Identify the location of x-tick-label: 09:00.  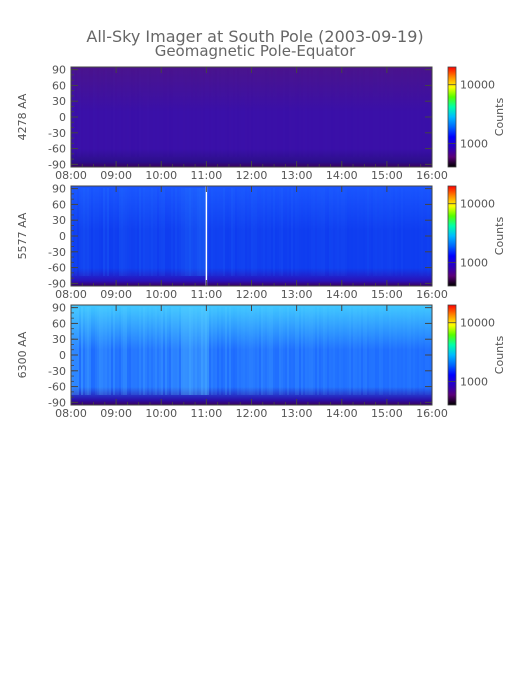
(116, 413).